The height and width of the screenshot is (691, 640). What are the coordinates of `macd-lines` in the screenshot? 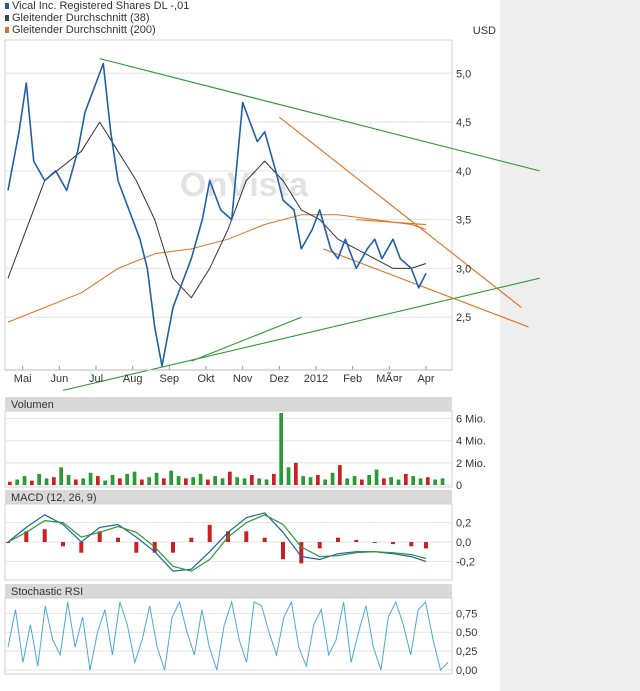 It's located at (217, 542).